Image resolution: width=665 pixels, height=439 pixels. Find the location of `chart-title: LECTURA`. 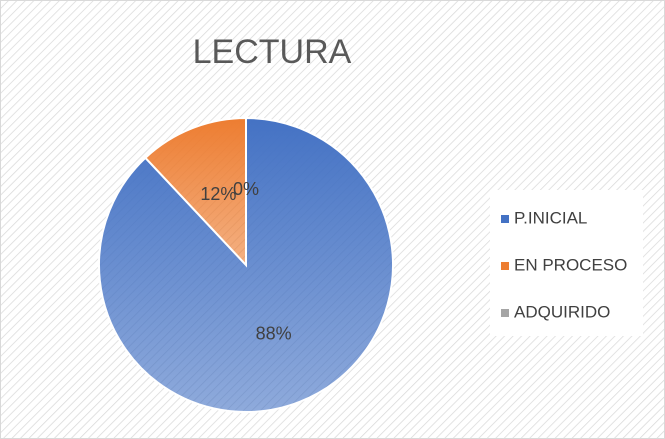

chart-title: LECTURA is located at coordinates (272, 52).